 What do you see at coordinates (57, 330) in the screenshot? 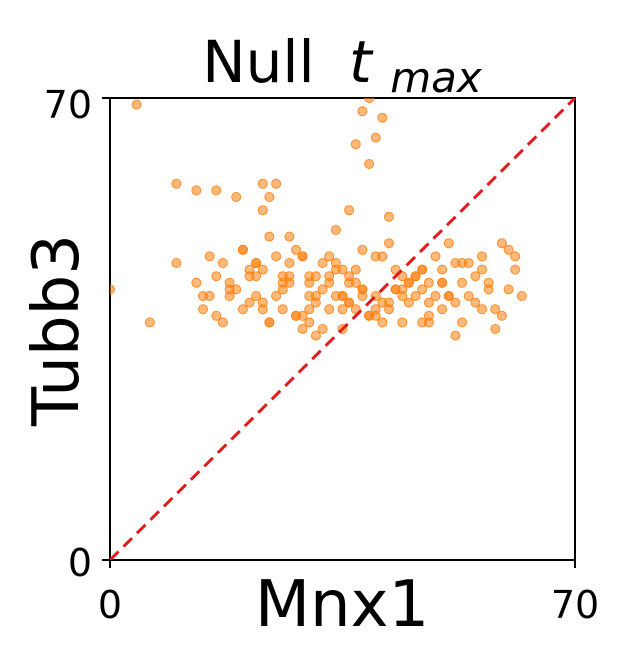
I see `y-axis-label: Tubb3` at bounding box center [57, 330].